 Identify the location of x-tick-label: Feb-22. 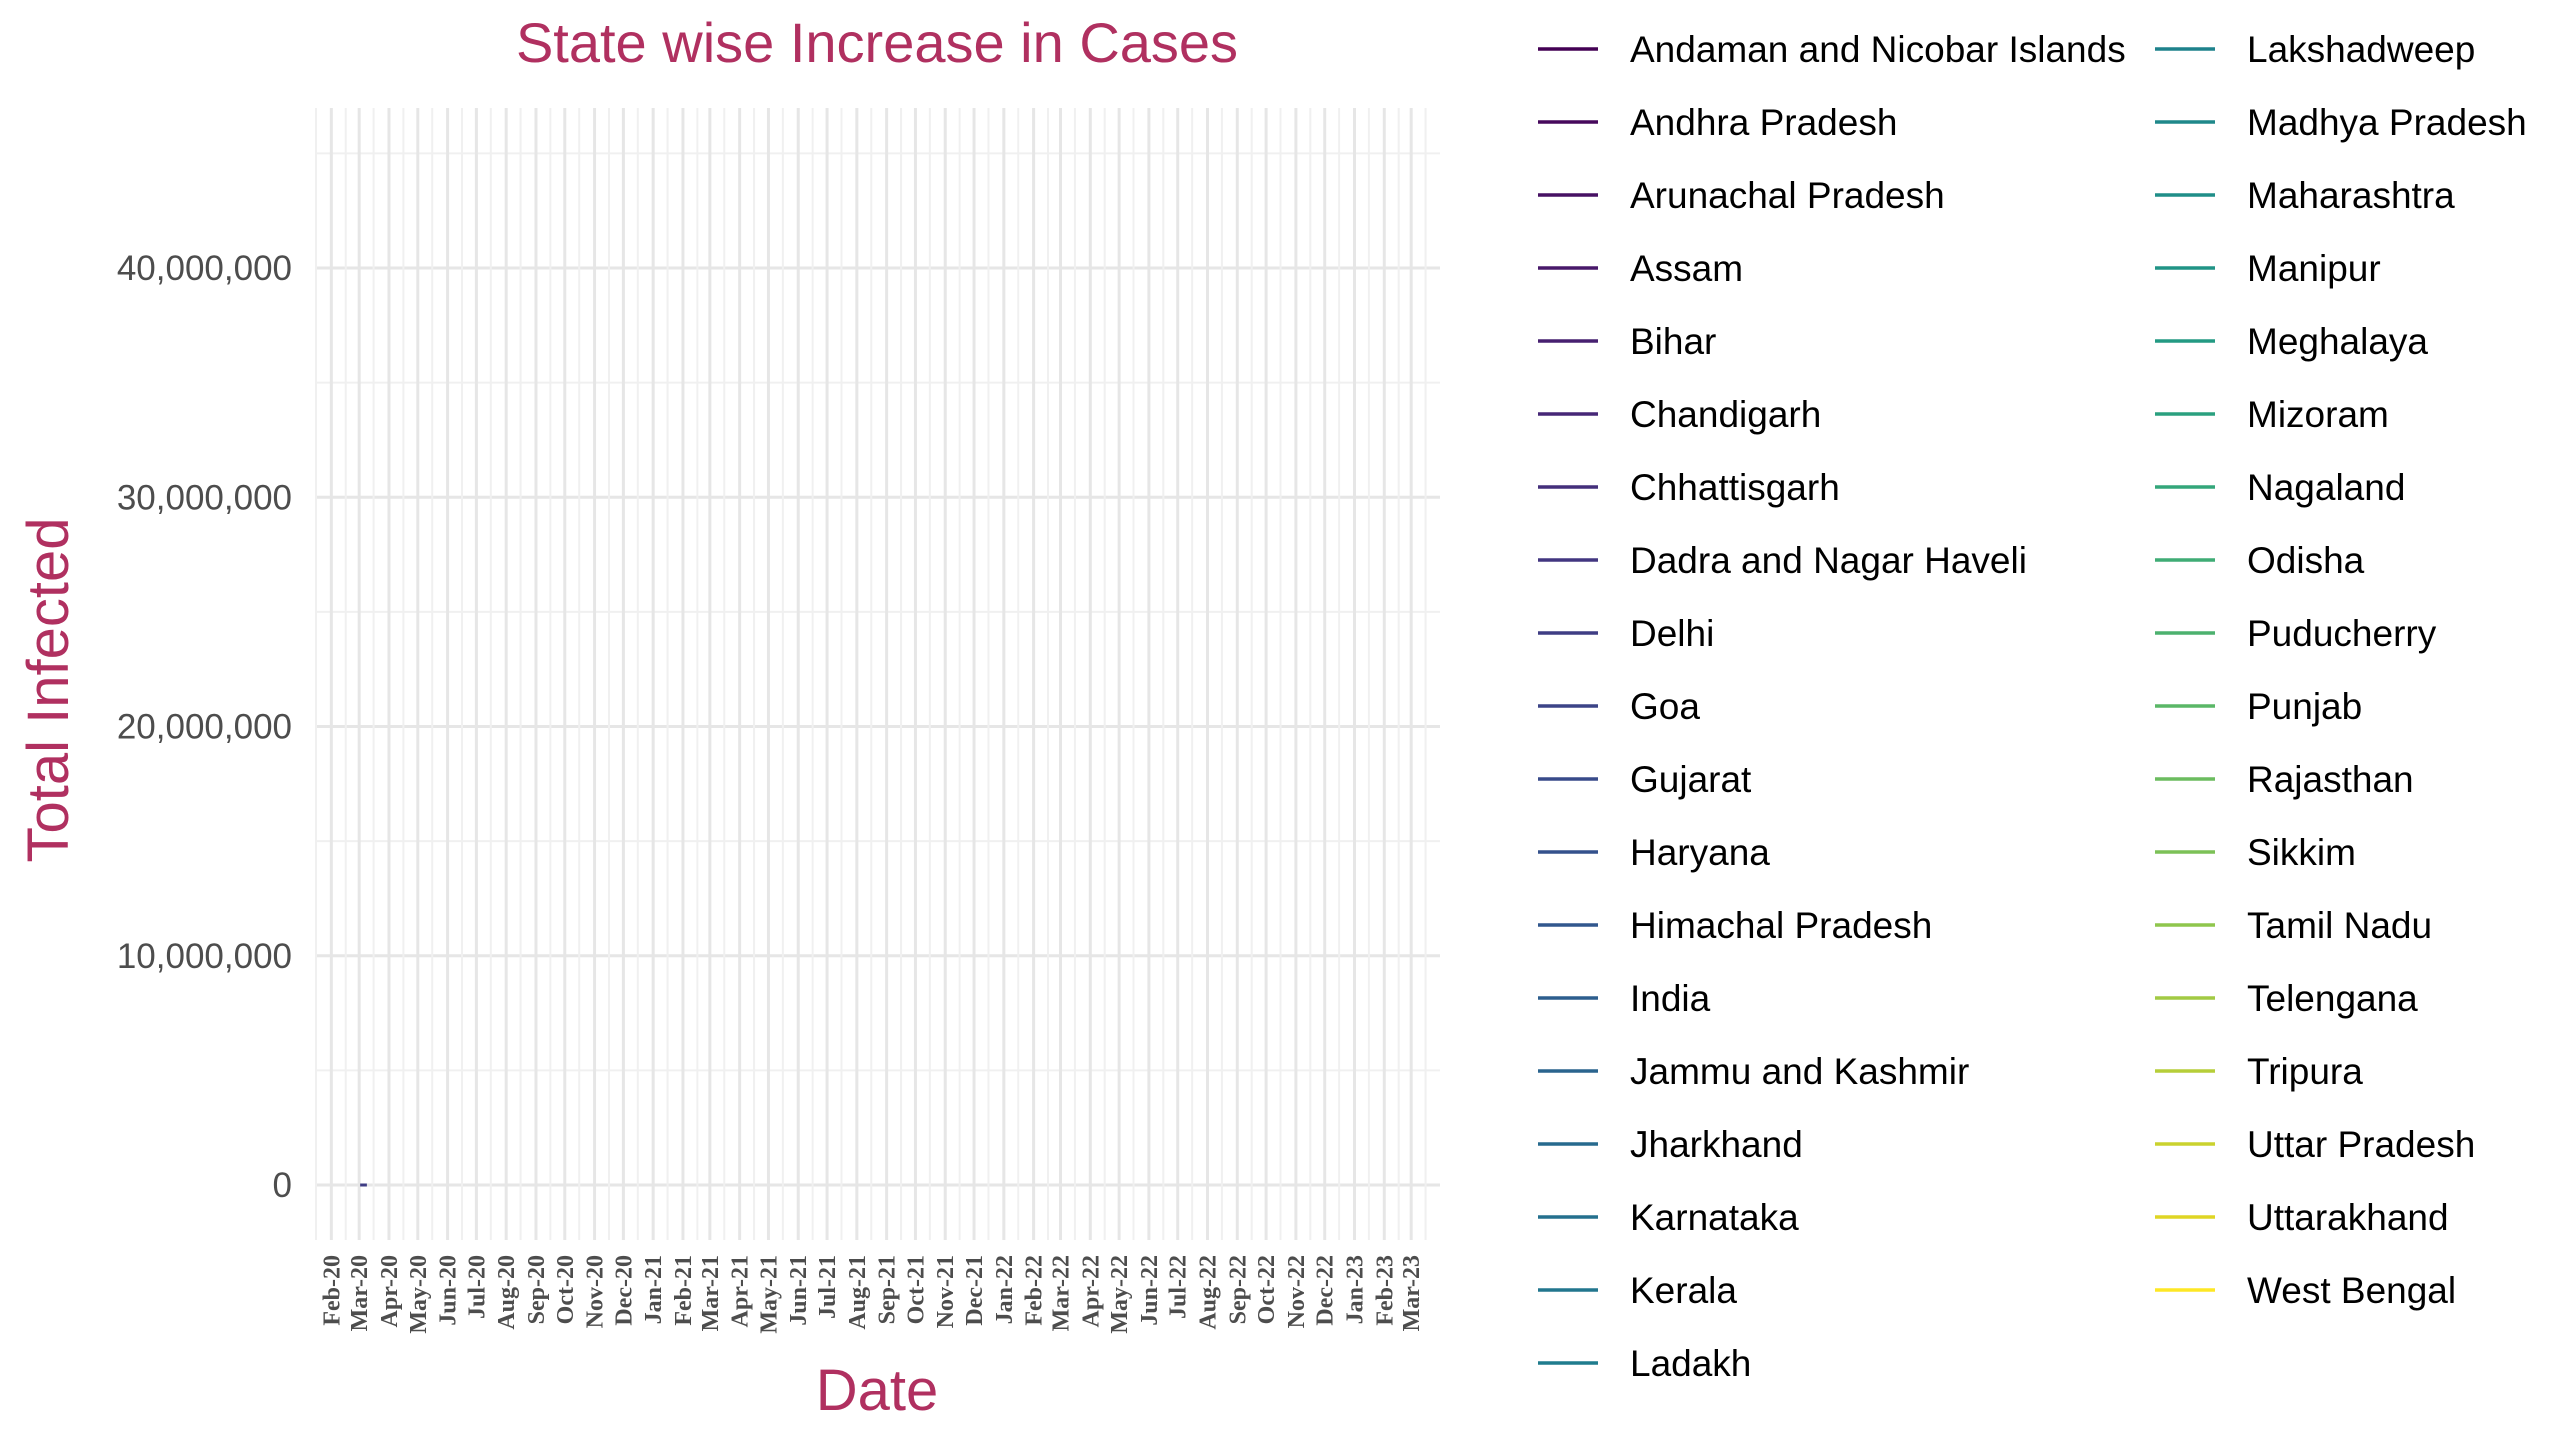
(1035, 1290).